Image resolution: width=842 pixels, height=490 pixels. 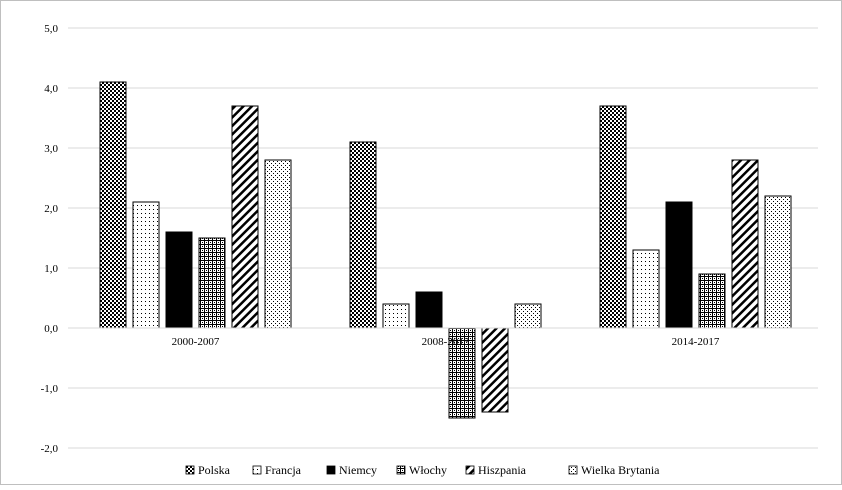 I want to click on y-tick-label: 4,0, so click(x=51, y=89).